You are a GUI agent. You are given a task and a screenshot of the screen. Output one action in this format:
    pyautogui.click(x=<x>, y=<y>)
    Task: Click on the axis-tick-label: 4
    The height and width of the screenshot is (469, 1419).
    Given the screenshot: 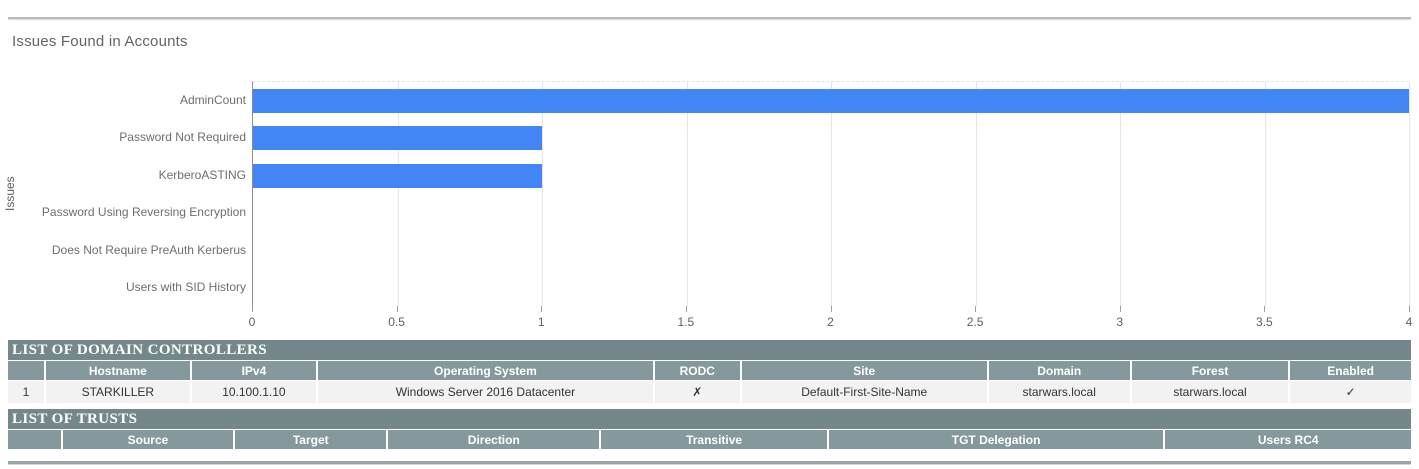 What is the action you would take?
    pyautogui.click(x=1409, y=322)
    